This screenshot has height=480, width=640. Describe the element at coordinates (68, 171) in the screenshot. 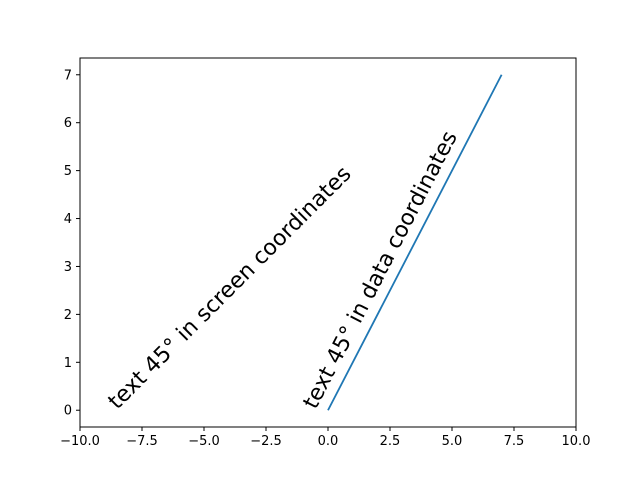

I see `y-tick-label: 5` at that location.